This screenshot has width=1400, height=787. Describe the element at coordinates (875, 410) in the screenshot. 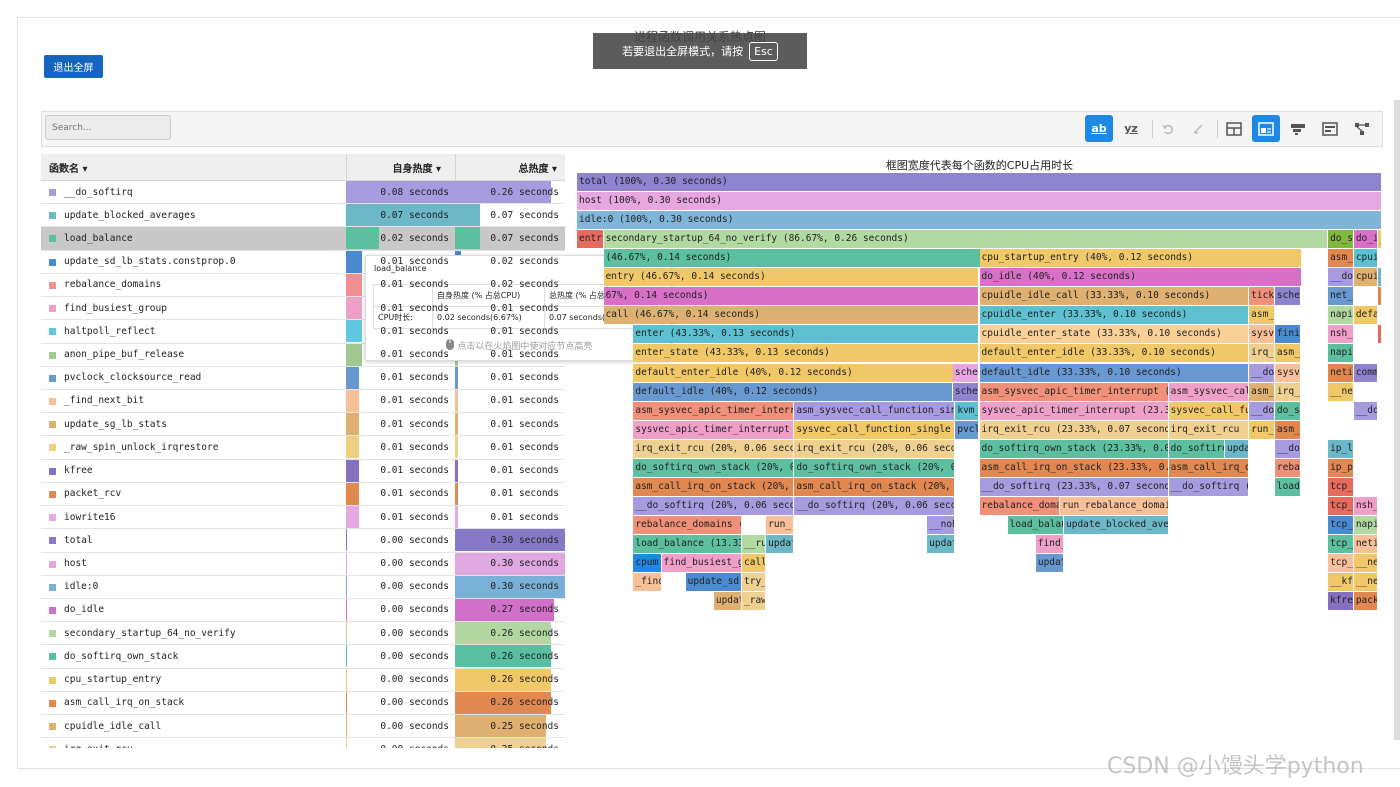

I see `flame-block: asm_sysvec_call_function_single` at that location.